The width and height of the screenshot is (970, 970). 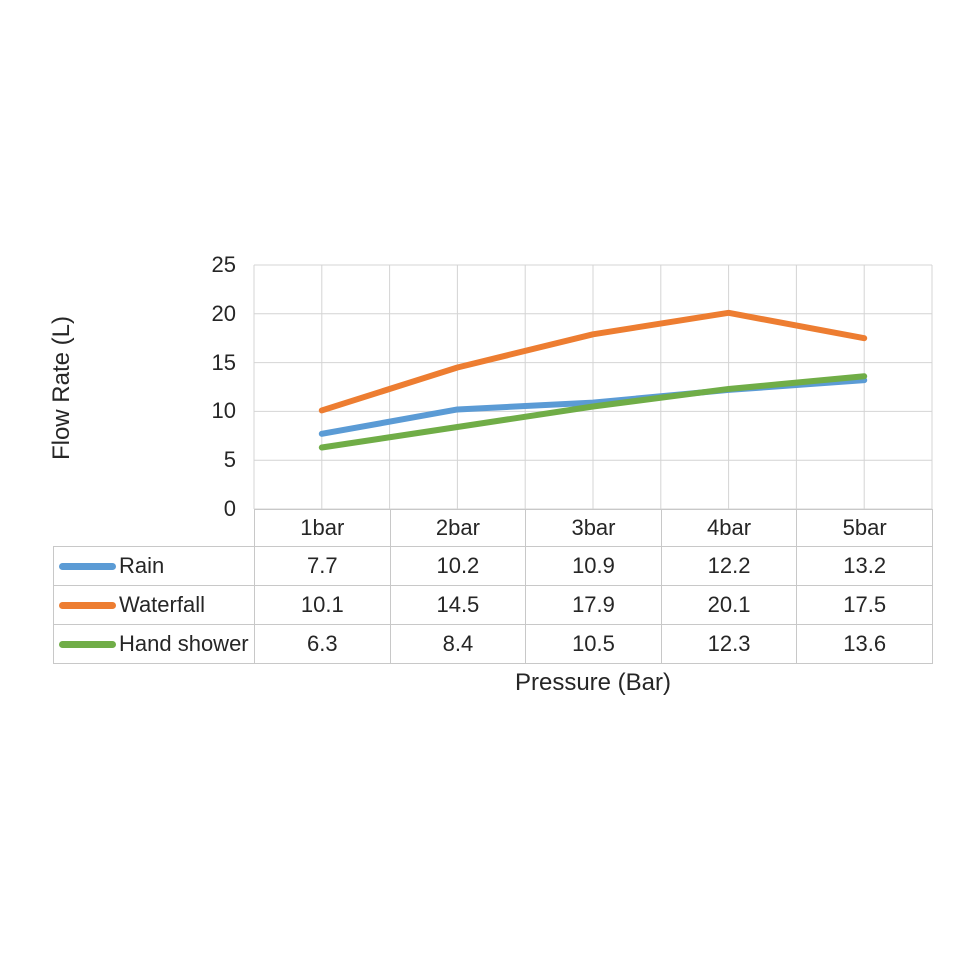 I want to click on table-cell-value: 20.1, so click(x=729, y=605).